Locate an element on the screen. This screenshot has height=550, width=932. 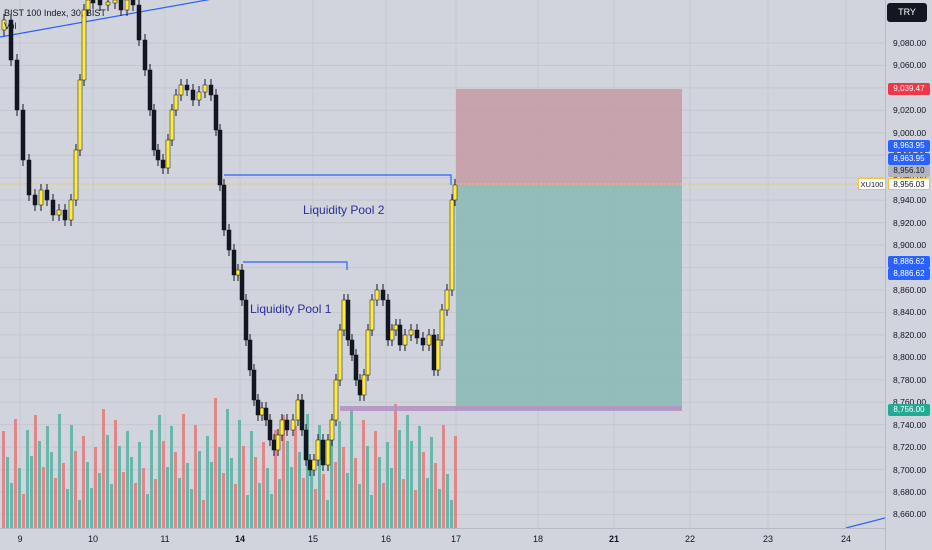
stop-loss-price-tag: 9,039.47 is located at coordinates (909, 89).